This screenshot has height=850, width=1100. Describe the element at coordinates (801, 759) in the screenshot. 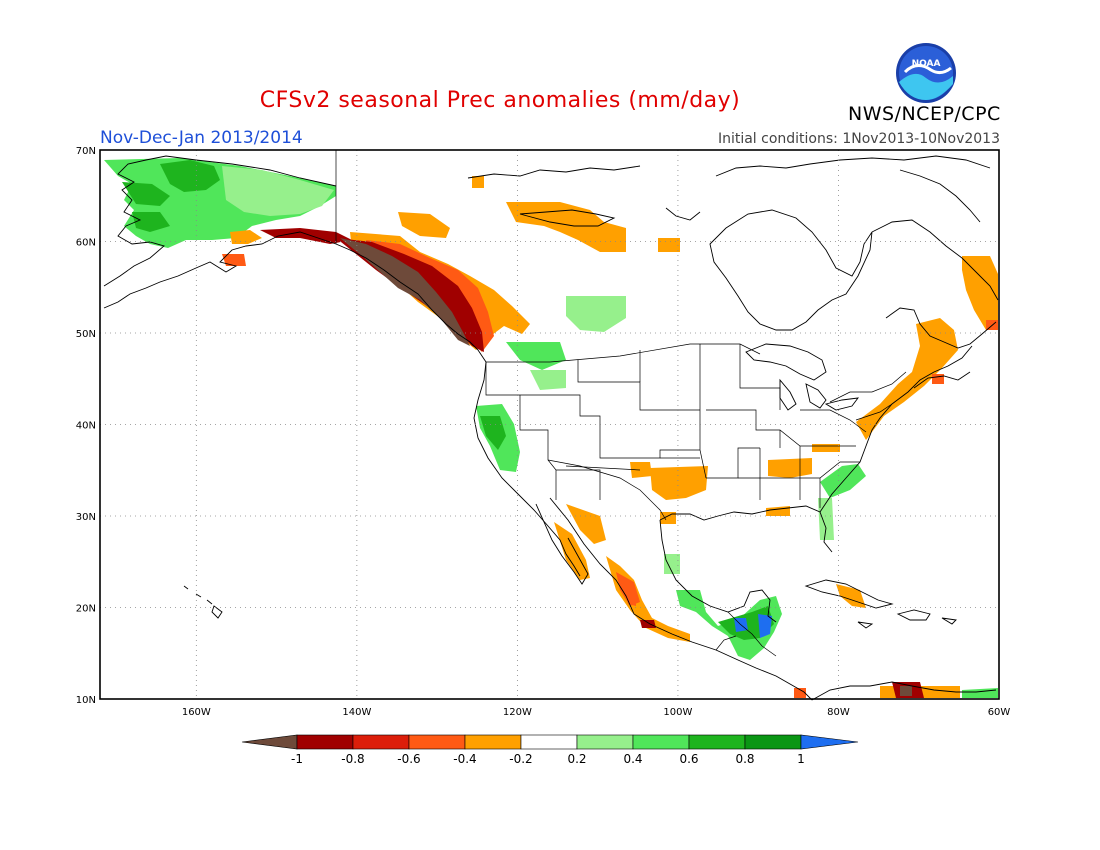

I see `colorbar-tick-label: 1` at that location.